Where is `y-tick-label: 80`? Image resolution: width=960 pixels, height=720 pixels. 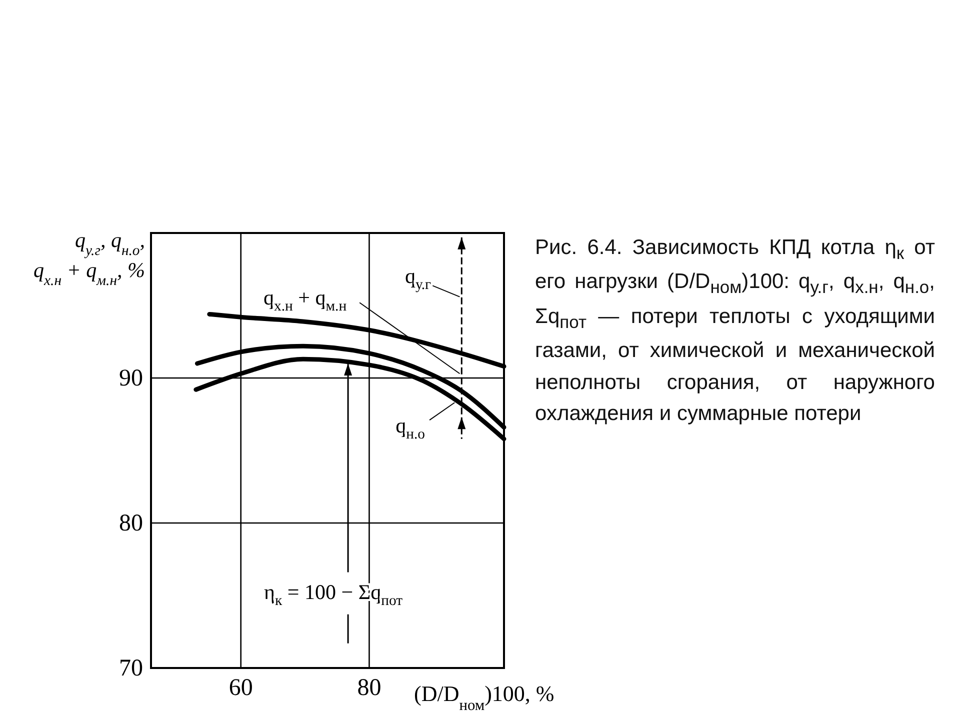 y-tick-label: 80 is located at coordinates (131, 523).